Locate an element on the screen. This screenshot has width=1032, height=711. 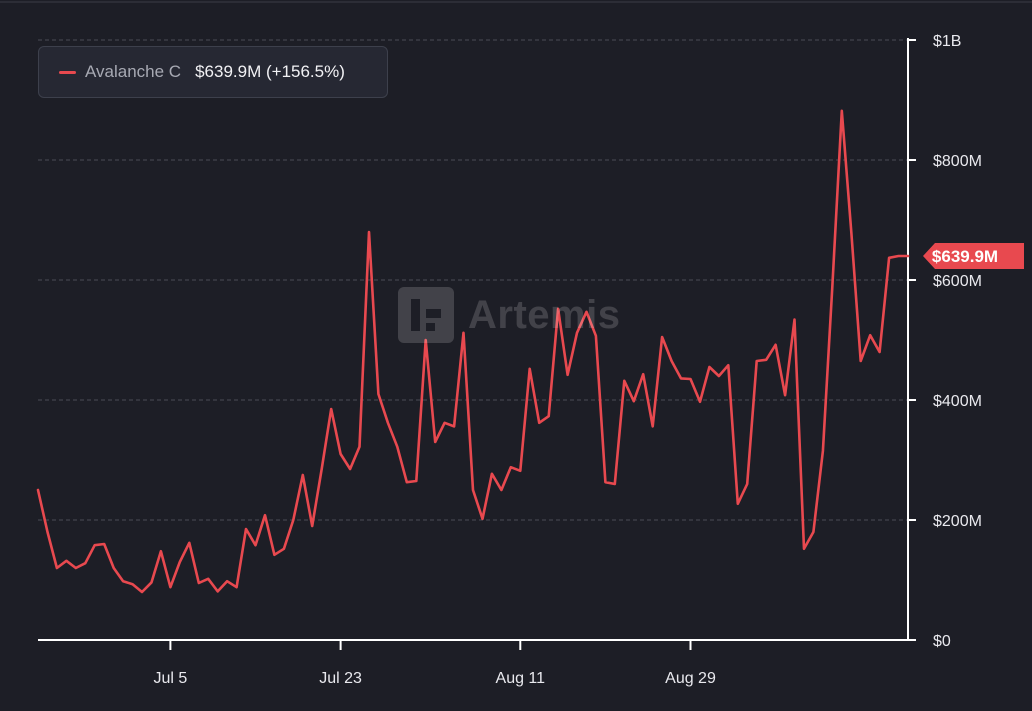
y-tick-label: $1B is located at coordinates (947, 41).